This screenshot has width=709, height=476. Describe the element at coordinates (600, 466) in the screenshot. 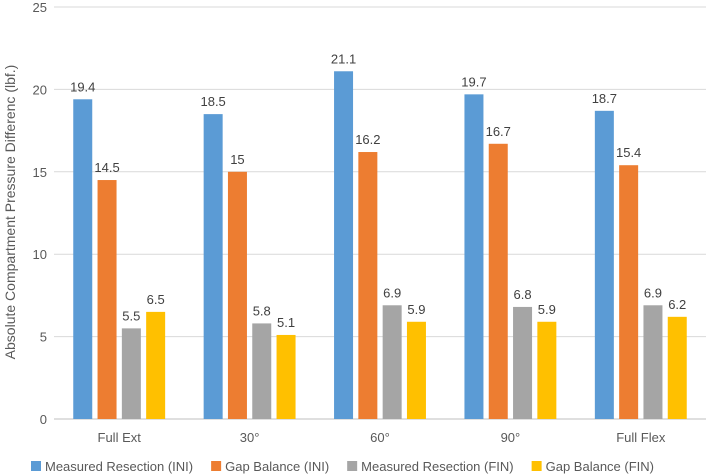

I see `legend-label: Gap Balance (FIN)` at that location.